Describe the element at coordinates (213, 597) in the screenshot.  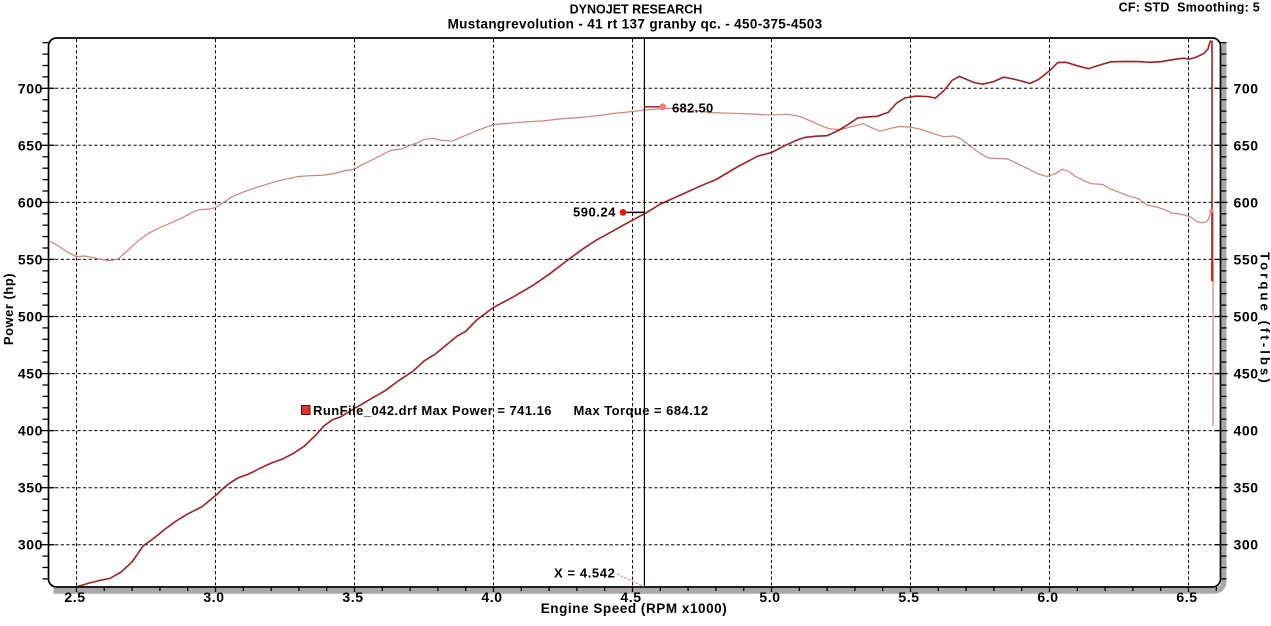
I see `svg-text: 3.0` at that location.